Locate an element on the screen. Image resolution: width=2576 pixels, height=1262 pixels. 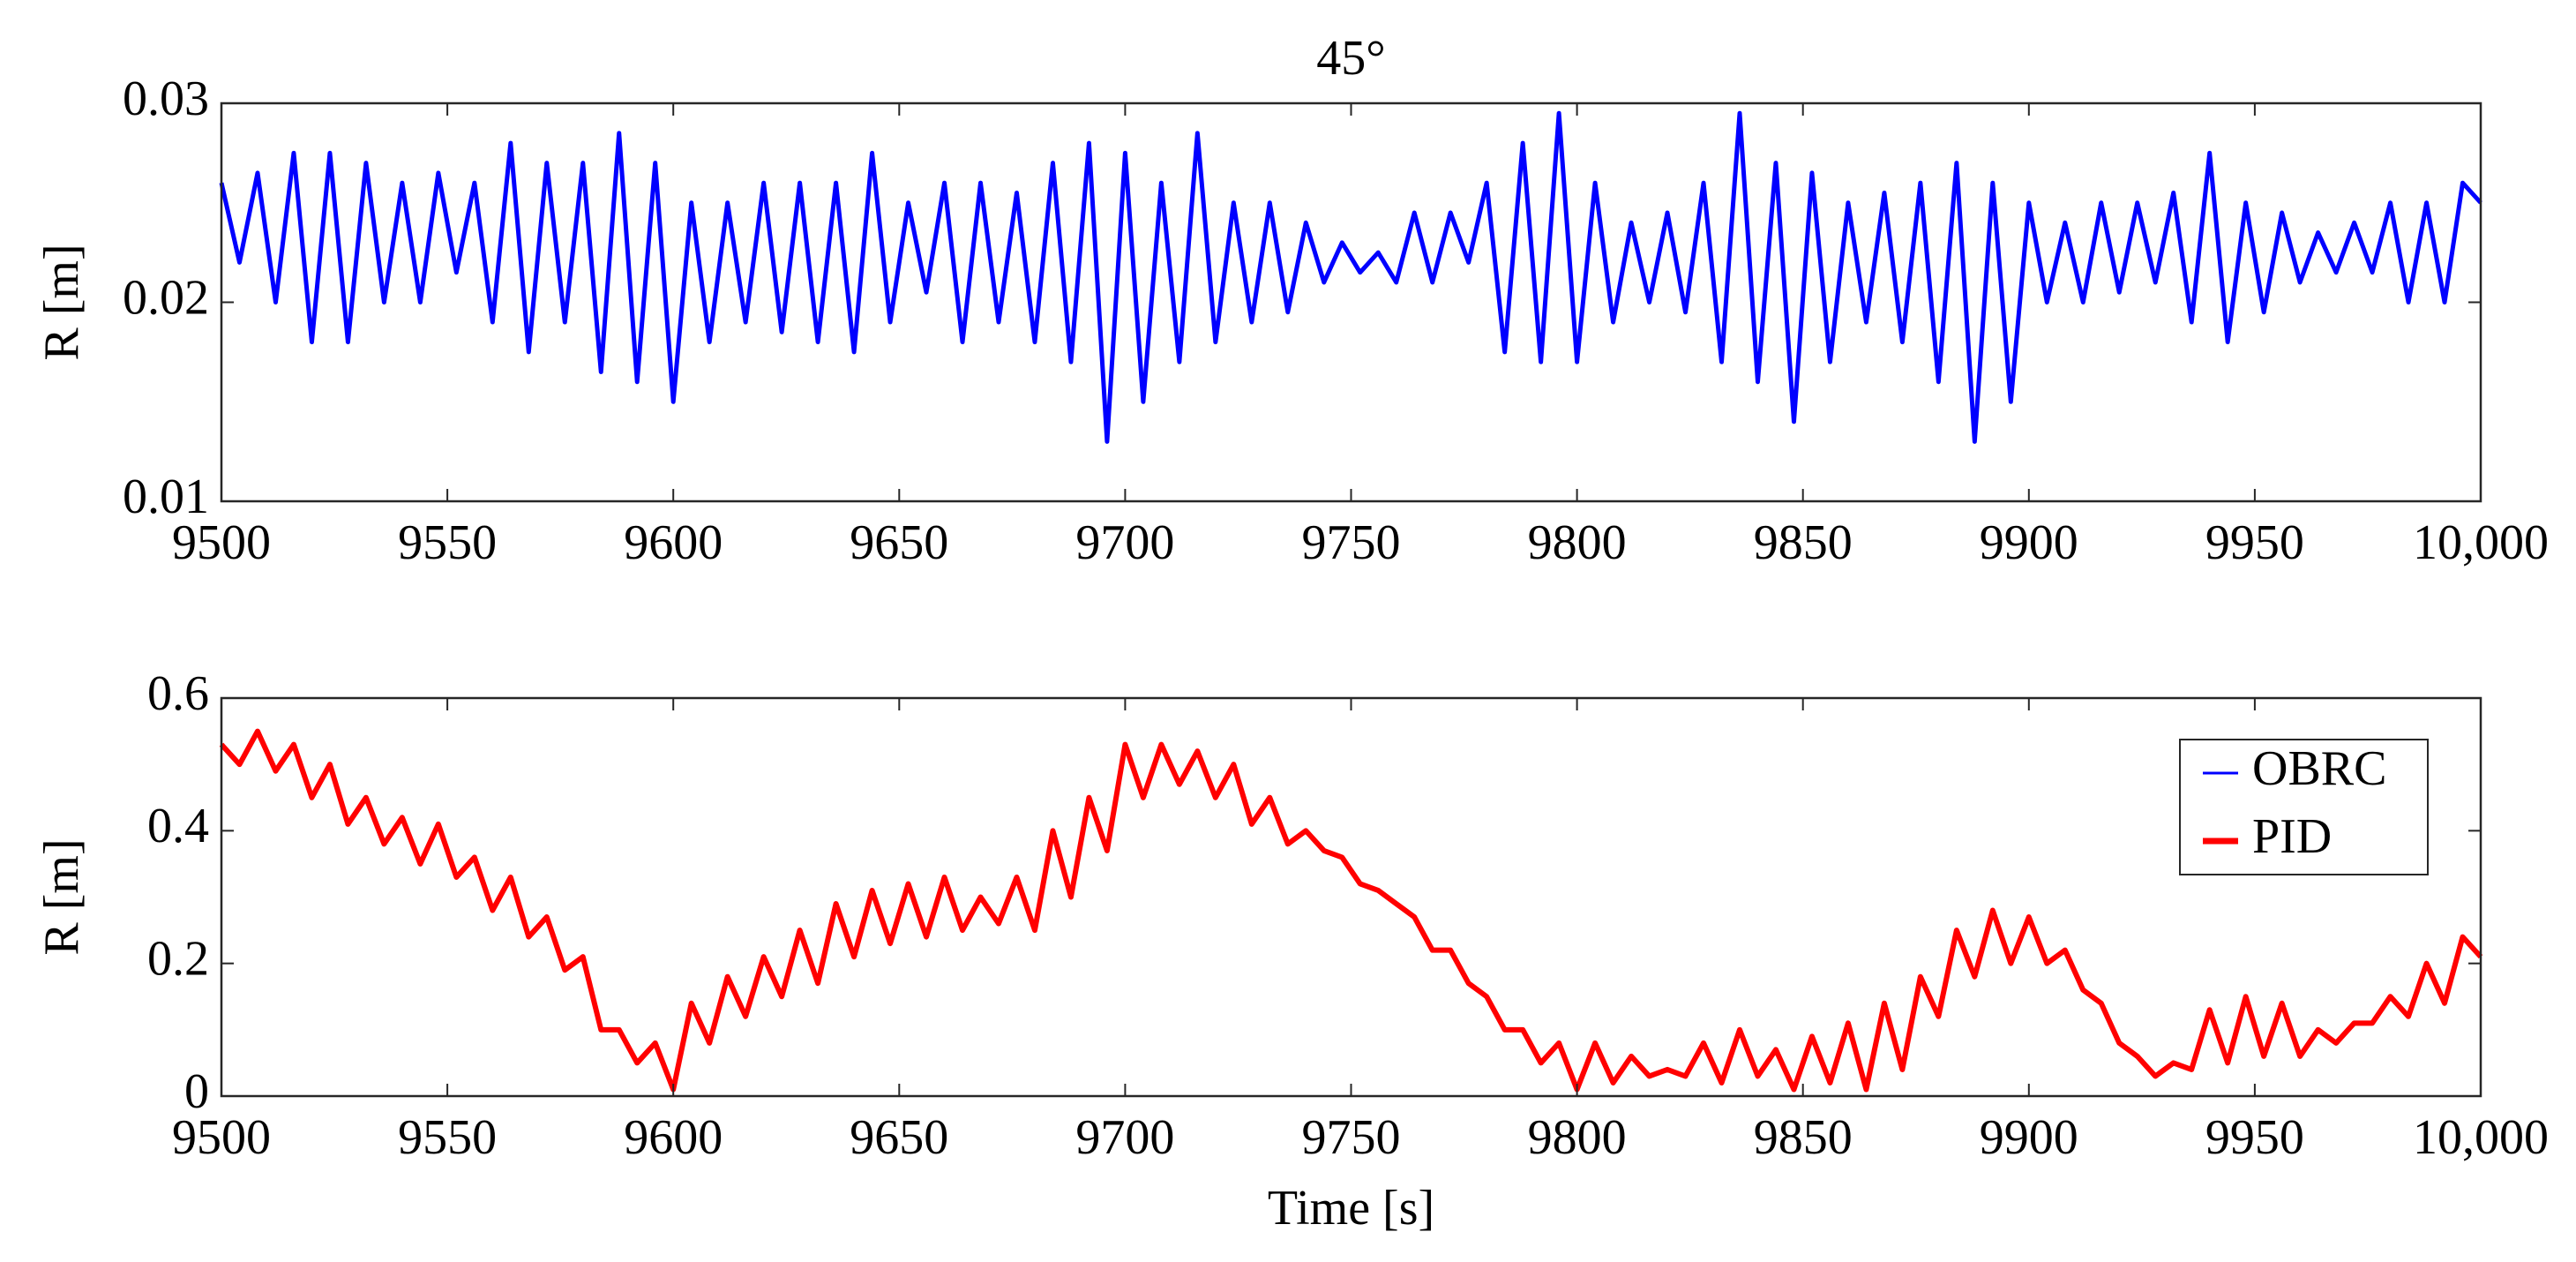
y-tick-label: 0.02 is located at coordinates (166, 297).